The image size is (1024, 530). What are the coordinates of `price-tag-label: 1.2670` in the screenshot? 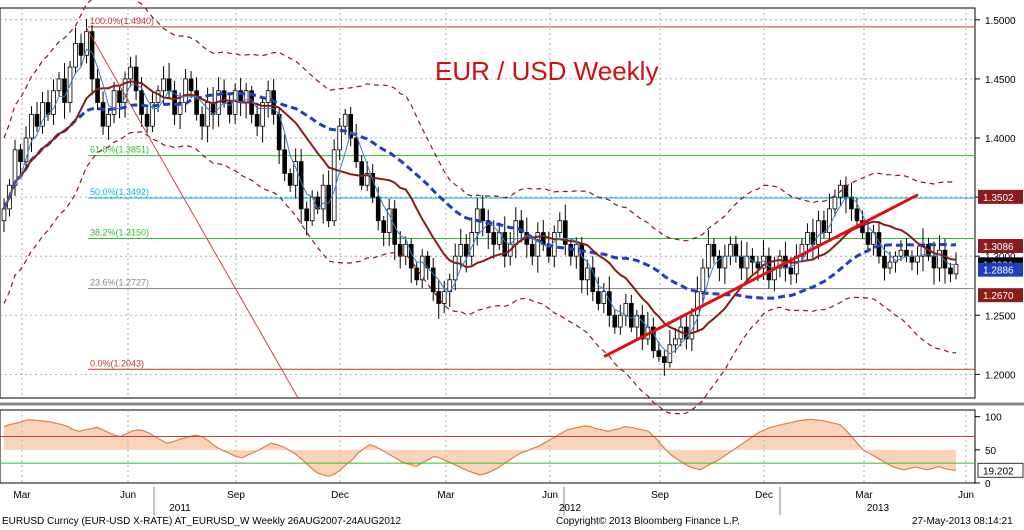 It's located at (998, 296).